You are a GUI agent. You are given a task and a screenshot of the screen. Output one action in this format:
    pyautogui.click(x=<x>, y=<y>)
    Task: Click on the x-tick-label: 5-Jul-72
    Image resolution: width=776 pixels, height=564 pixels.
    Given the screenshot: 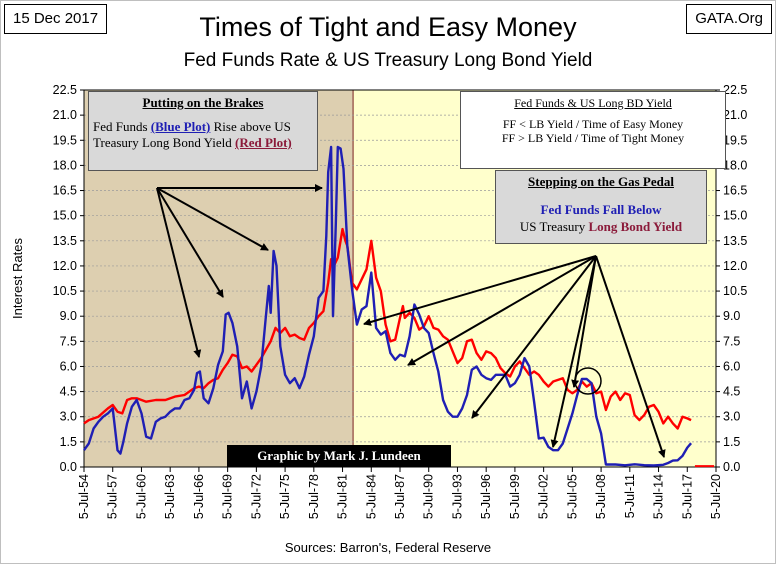 What is the action you would take?
    pyautogui.click(x=256, y=496)
    